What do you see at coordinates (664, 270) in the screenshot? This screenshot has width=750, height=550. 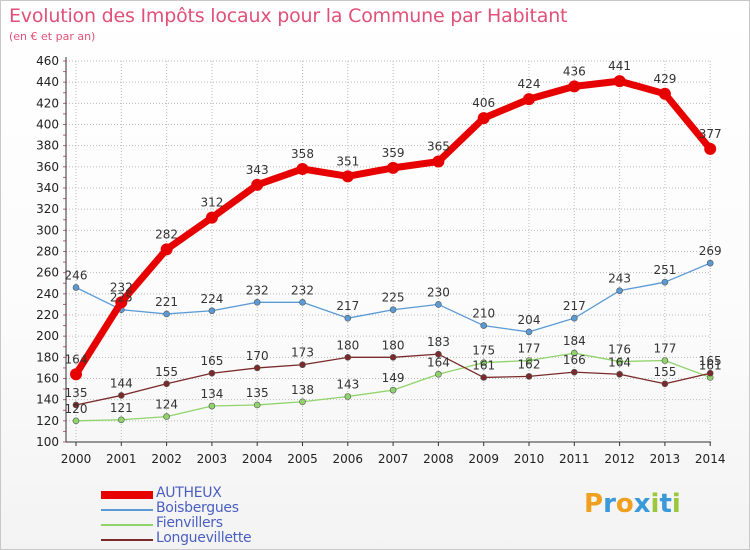 I see `data-label: 251` at bounding box center [664, 270].